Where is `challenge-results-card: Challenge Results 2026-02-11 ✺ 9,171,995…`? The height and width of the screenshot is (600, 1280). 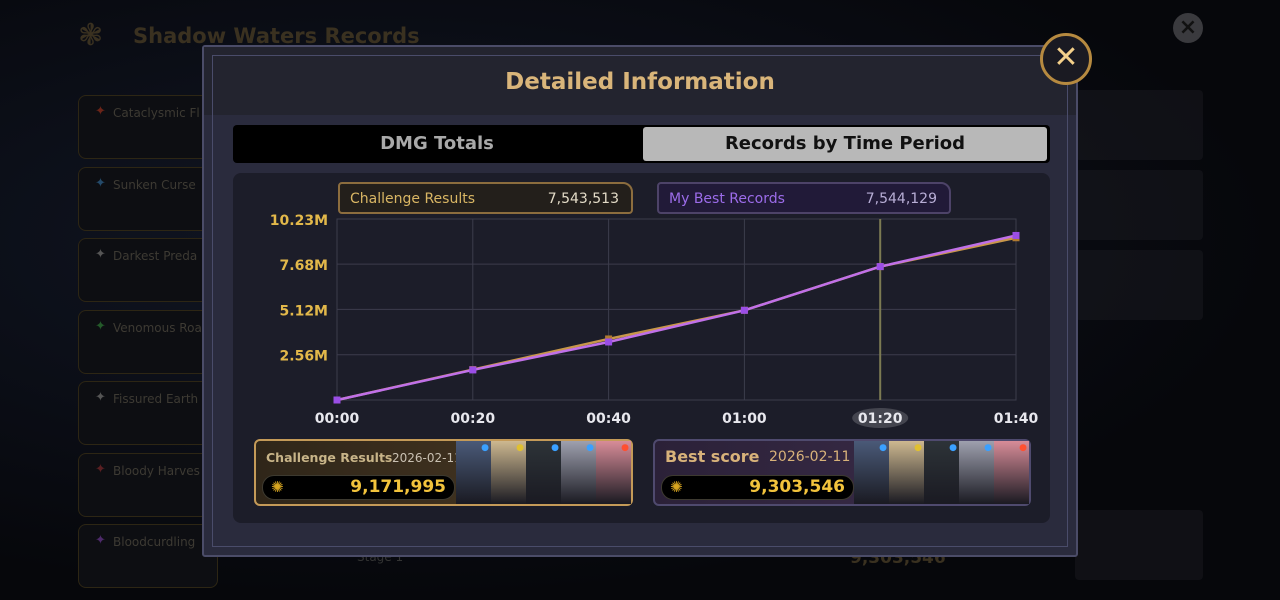
challenge-results-card: Challenge Results 2026-02-11 ✺ 9,171,995… is located at coordinates (443, 472).